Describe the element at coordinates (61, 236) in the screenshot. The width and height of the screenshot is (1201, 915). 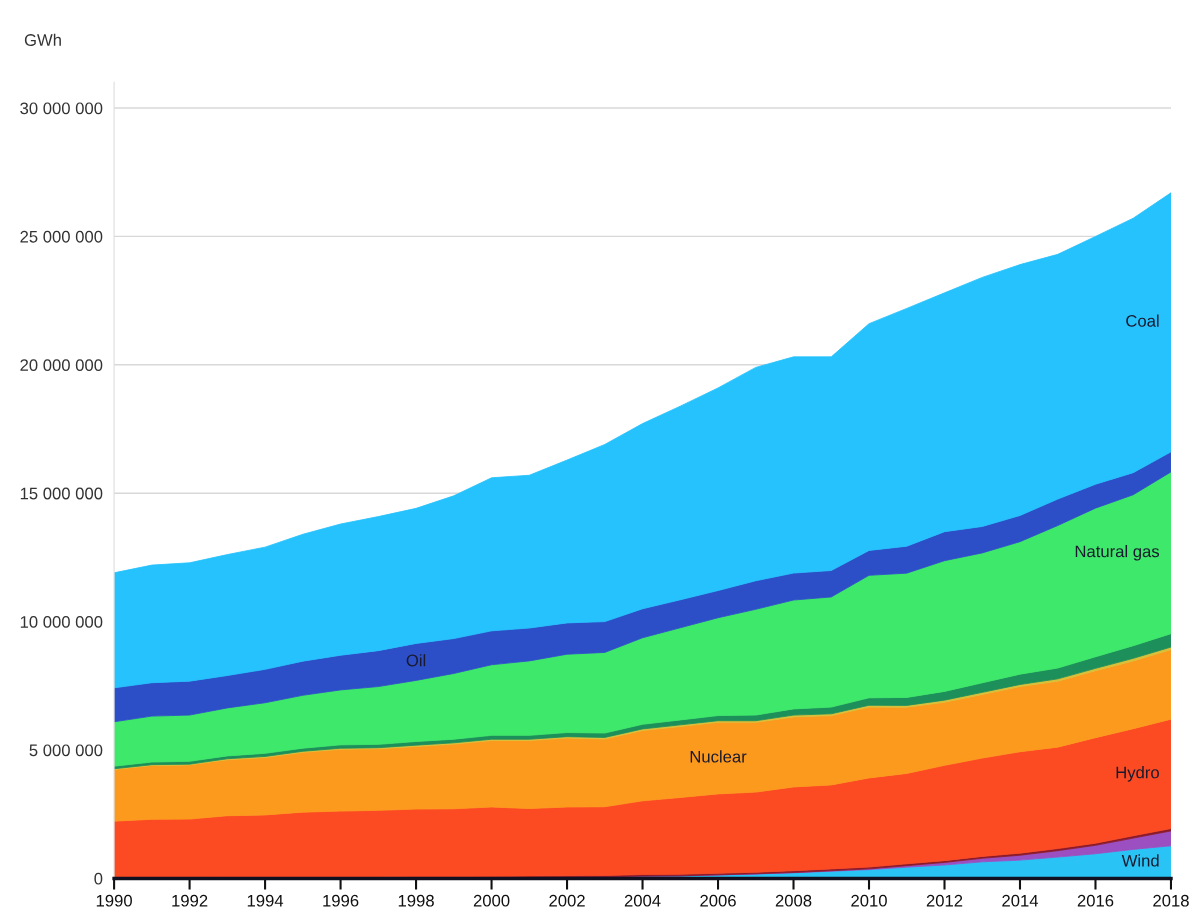
I see `y-tick-label: 25 000 000` at that location.